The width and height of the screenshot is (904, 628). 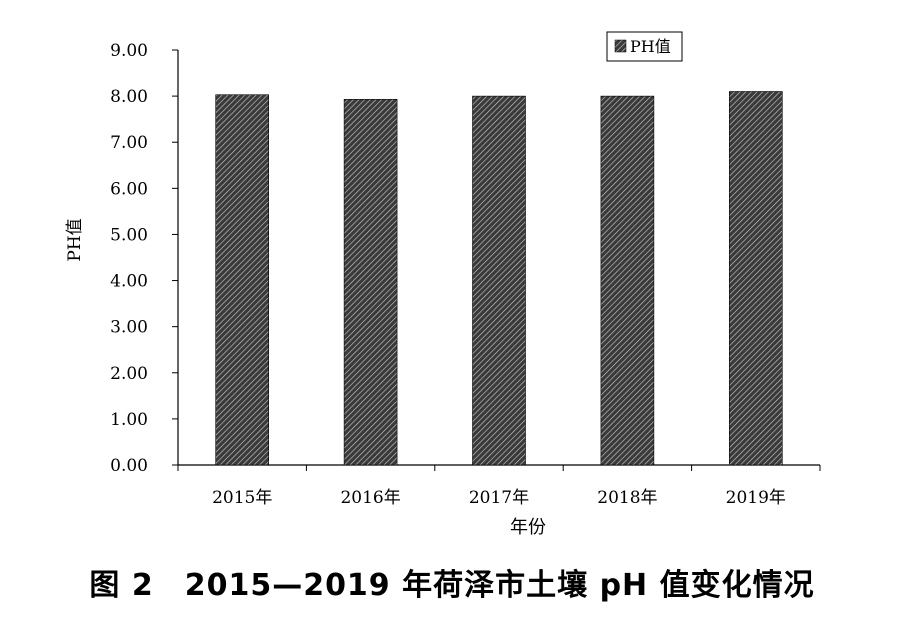 I want to click on legend-box, so click(x=644, y=46).